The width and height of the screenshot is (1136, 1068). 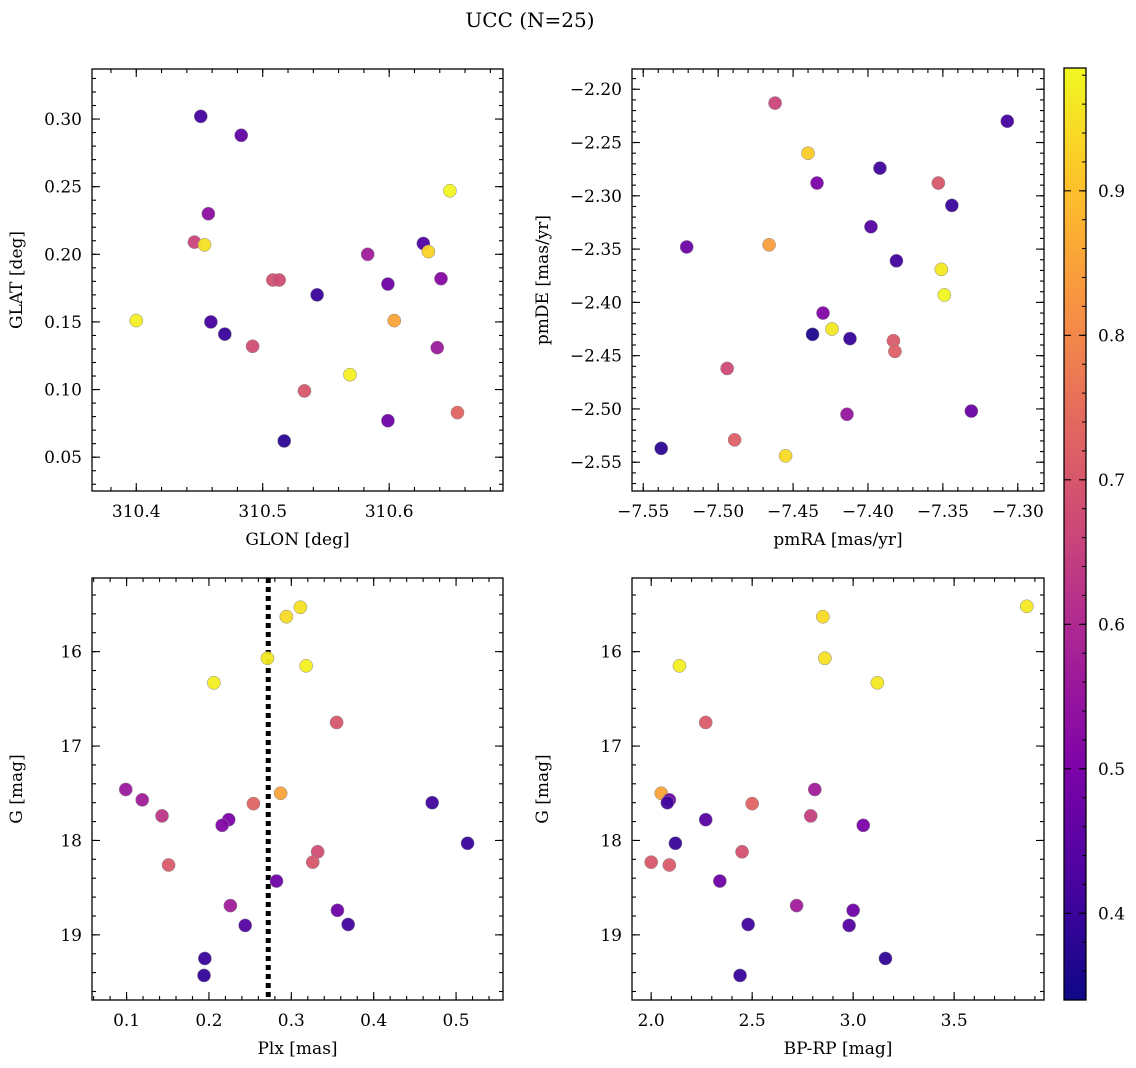 What do you see at coordinates (643, 512) in the screenshot?
I see `x-tick-label: −7.55` at bounding box center [643, 512].